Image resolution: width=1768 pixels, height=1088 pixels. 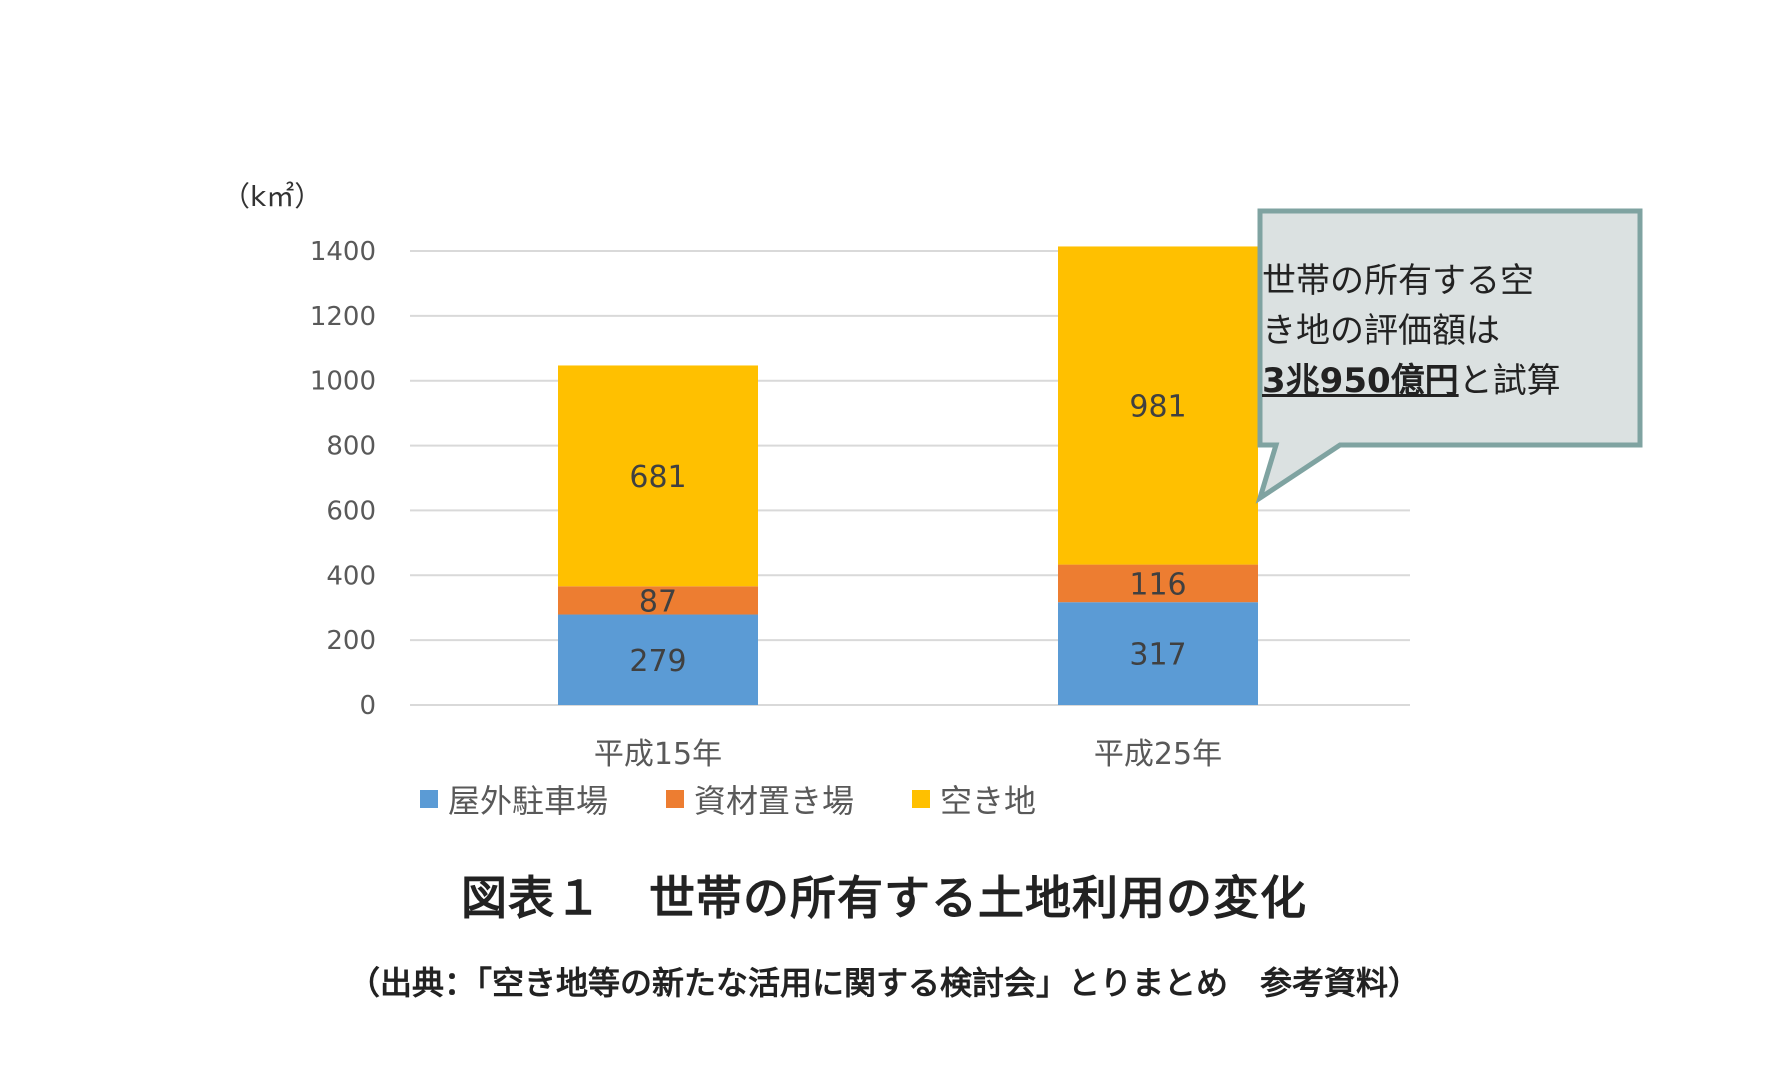 What do you see at coordinates (343, 317) in the screenshot?
I see `y-tick-label: 1200` at bounding box center [343, 317].